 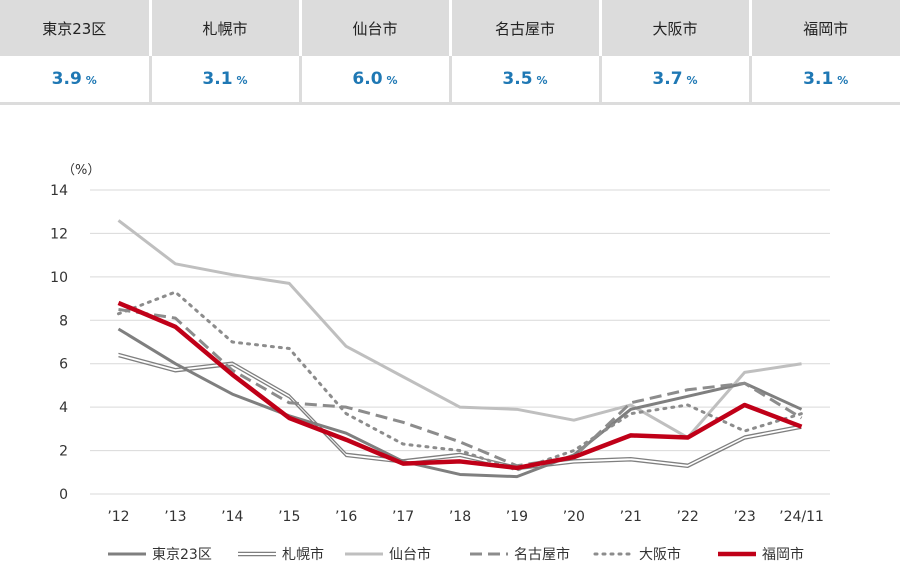 What do you see at coordinates (692, 80) in the screenshot?
I see `summary-unit-osaka: %` at bounding box center [692, 80].